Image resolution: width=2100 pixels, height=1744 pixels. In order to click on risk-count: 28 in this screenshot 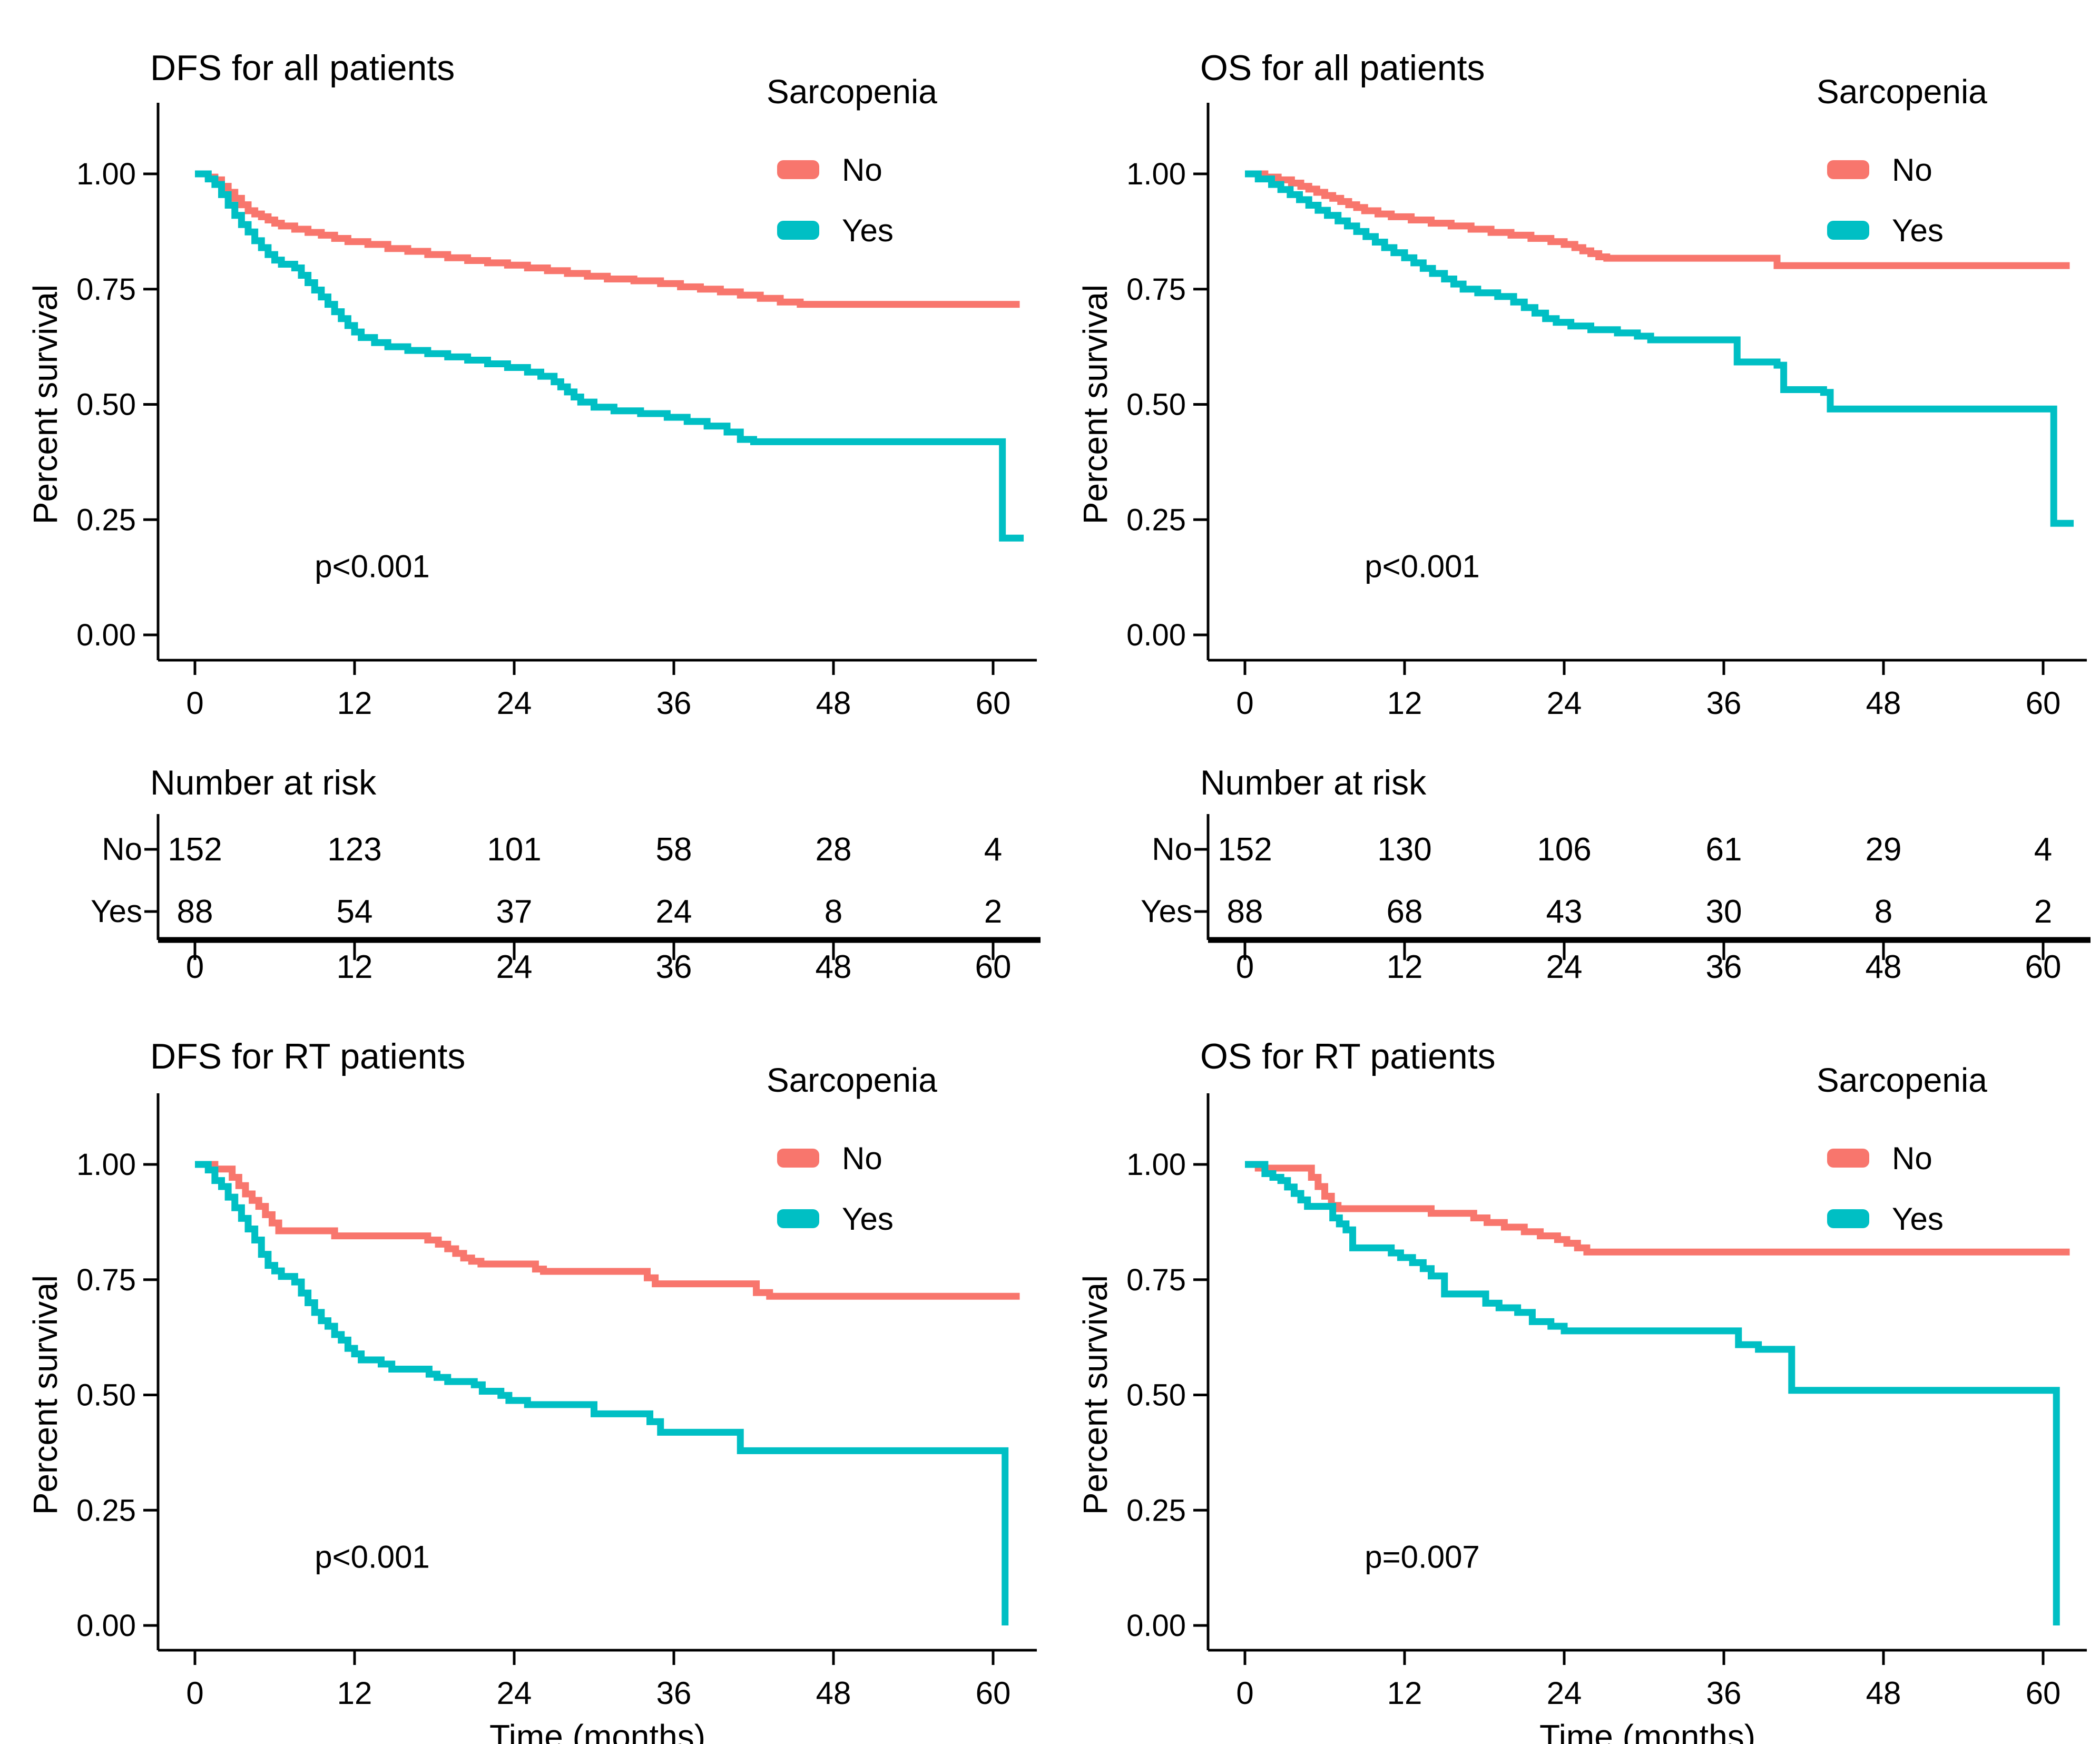, I will do `click(834, 849)`.